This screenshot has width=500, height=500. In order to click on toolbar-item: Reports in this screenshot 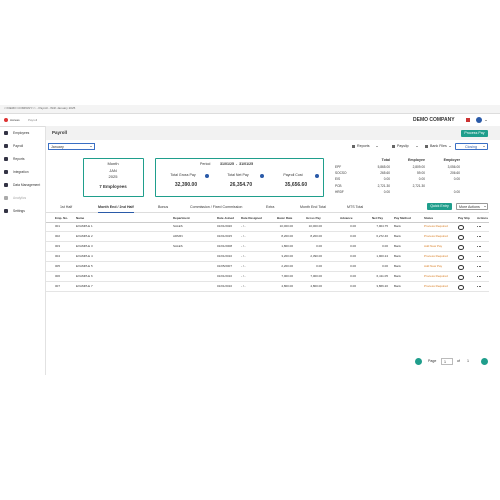, I will do `click(363, 146)`.